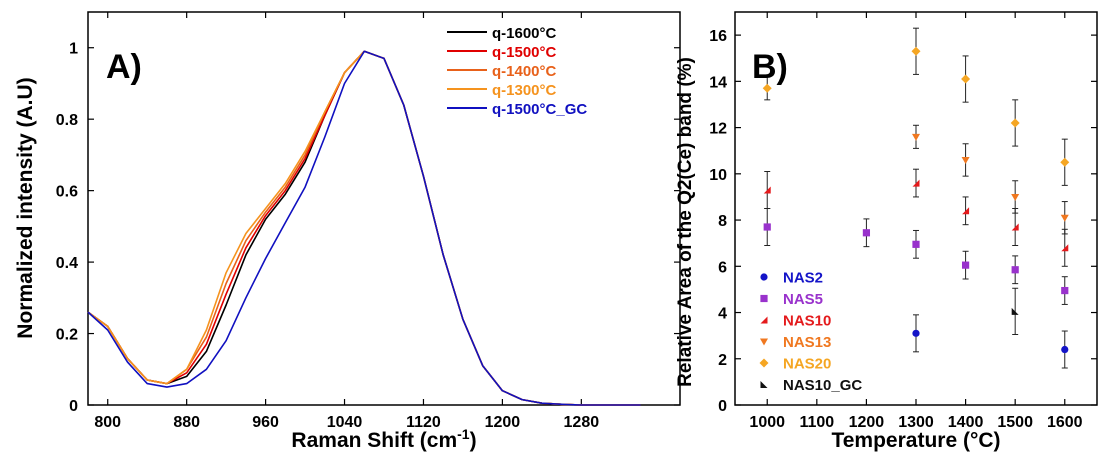  Describe the element at coordinates (67, 335) in the screenshot. I see `panel-a-y-tick-label: 0.2` at that location.